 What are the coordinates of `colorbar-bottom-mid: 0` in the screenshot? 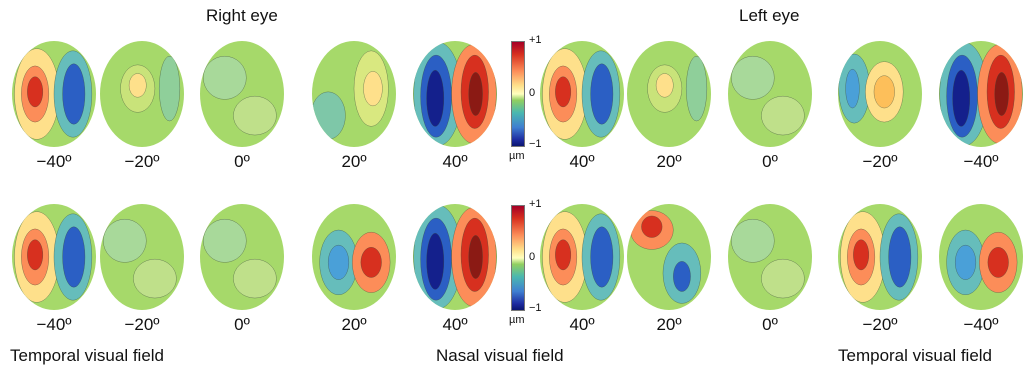 It's located at (532, 257).